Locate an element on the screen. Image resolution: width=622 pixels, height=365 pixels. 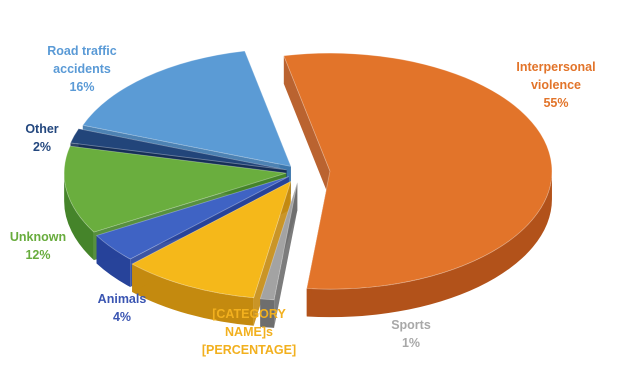
slice-label-line: NAME]s is located at coordinates (249, 332).